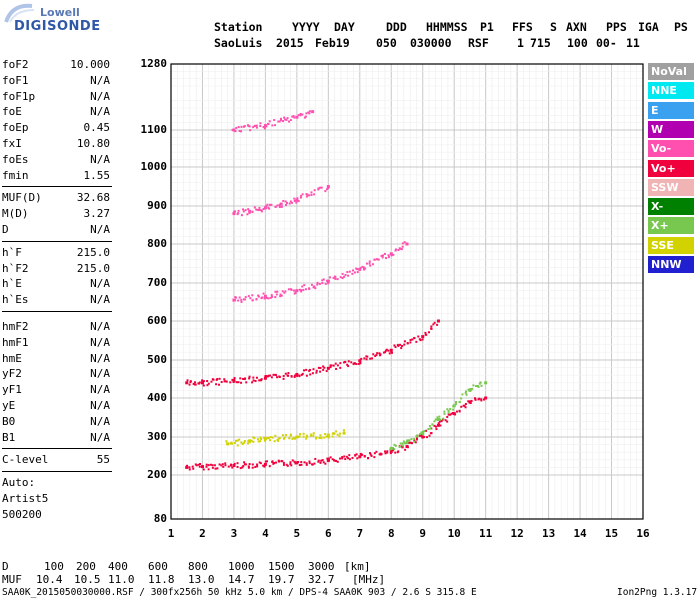 The image size is (700, 600). Describe the element at coordinates (265, 533) in the screenshot. I see `x-tick-label: 4` at that location.